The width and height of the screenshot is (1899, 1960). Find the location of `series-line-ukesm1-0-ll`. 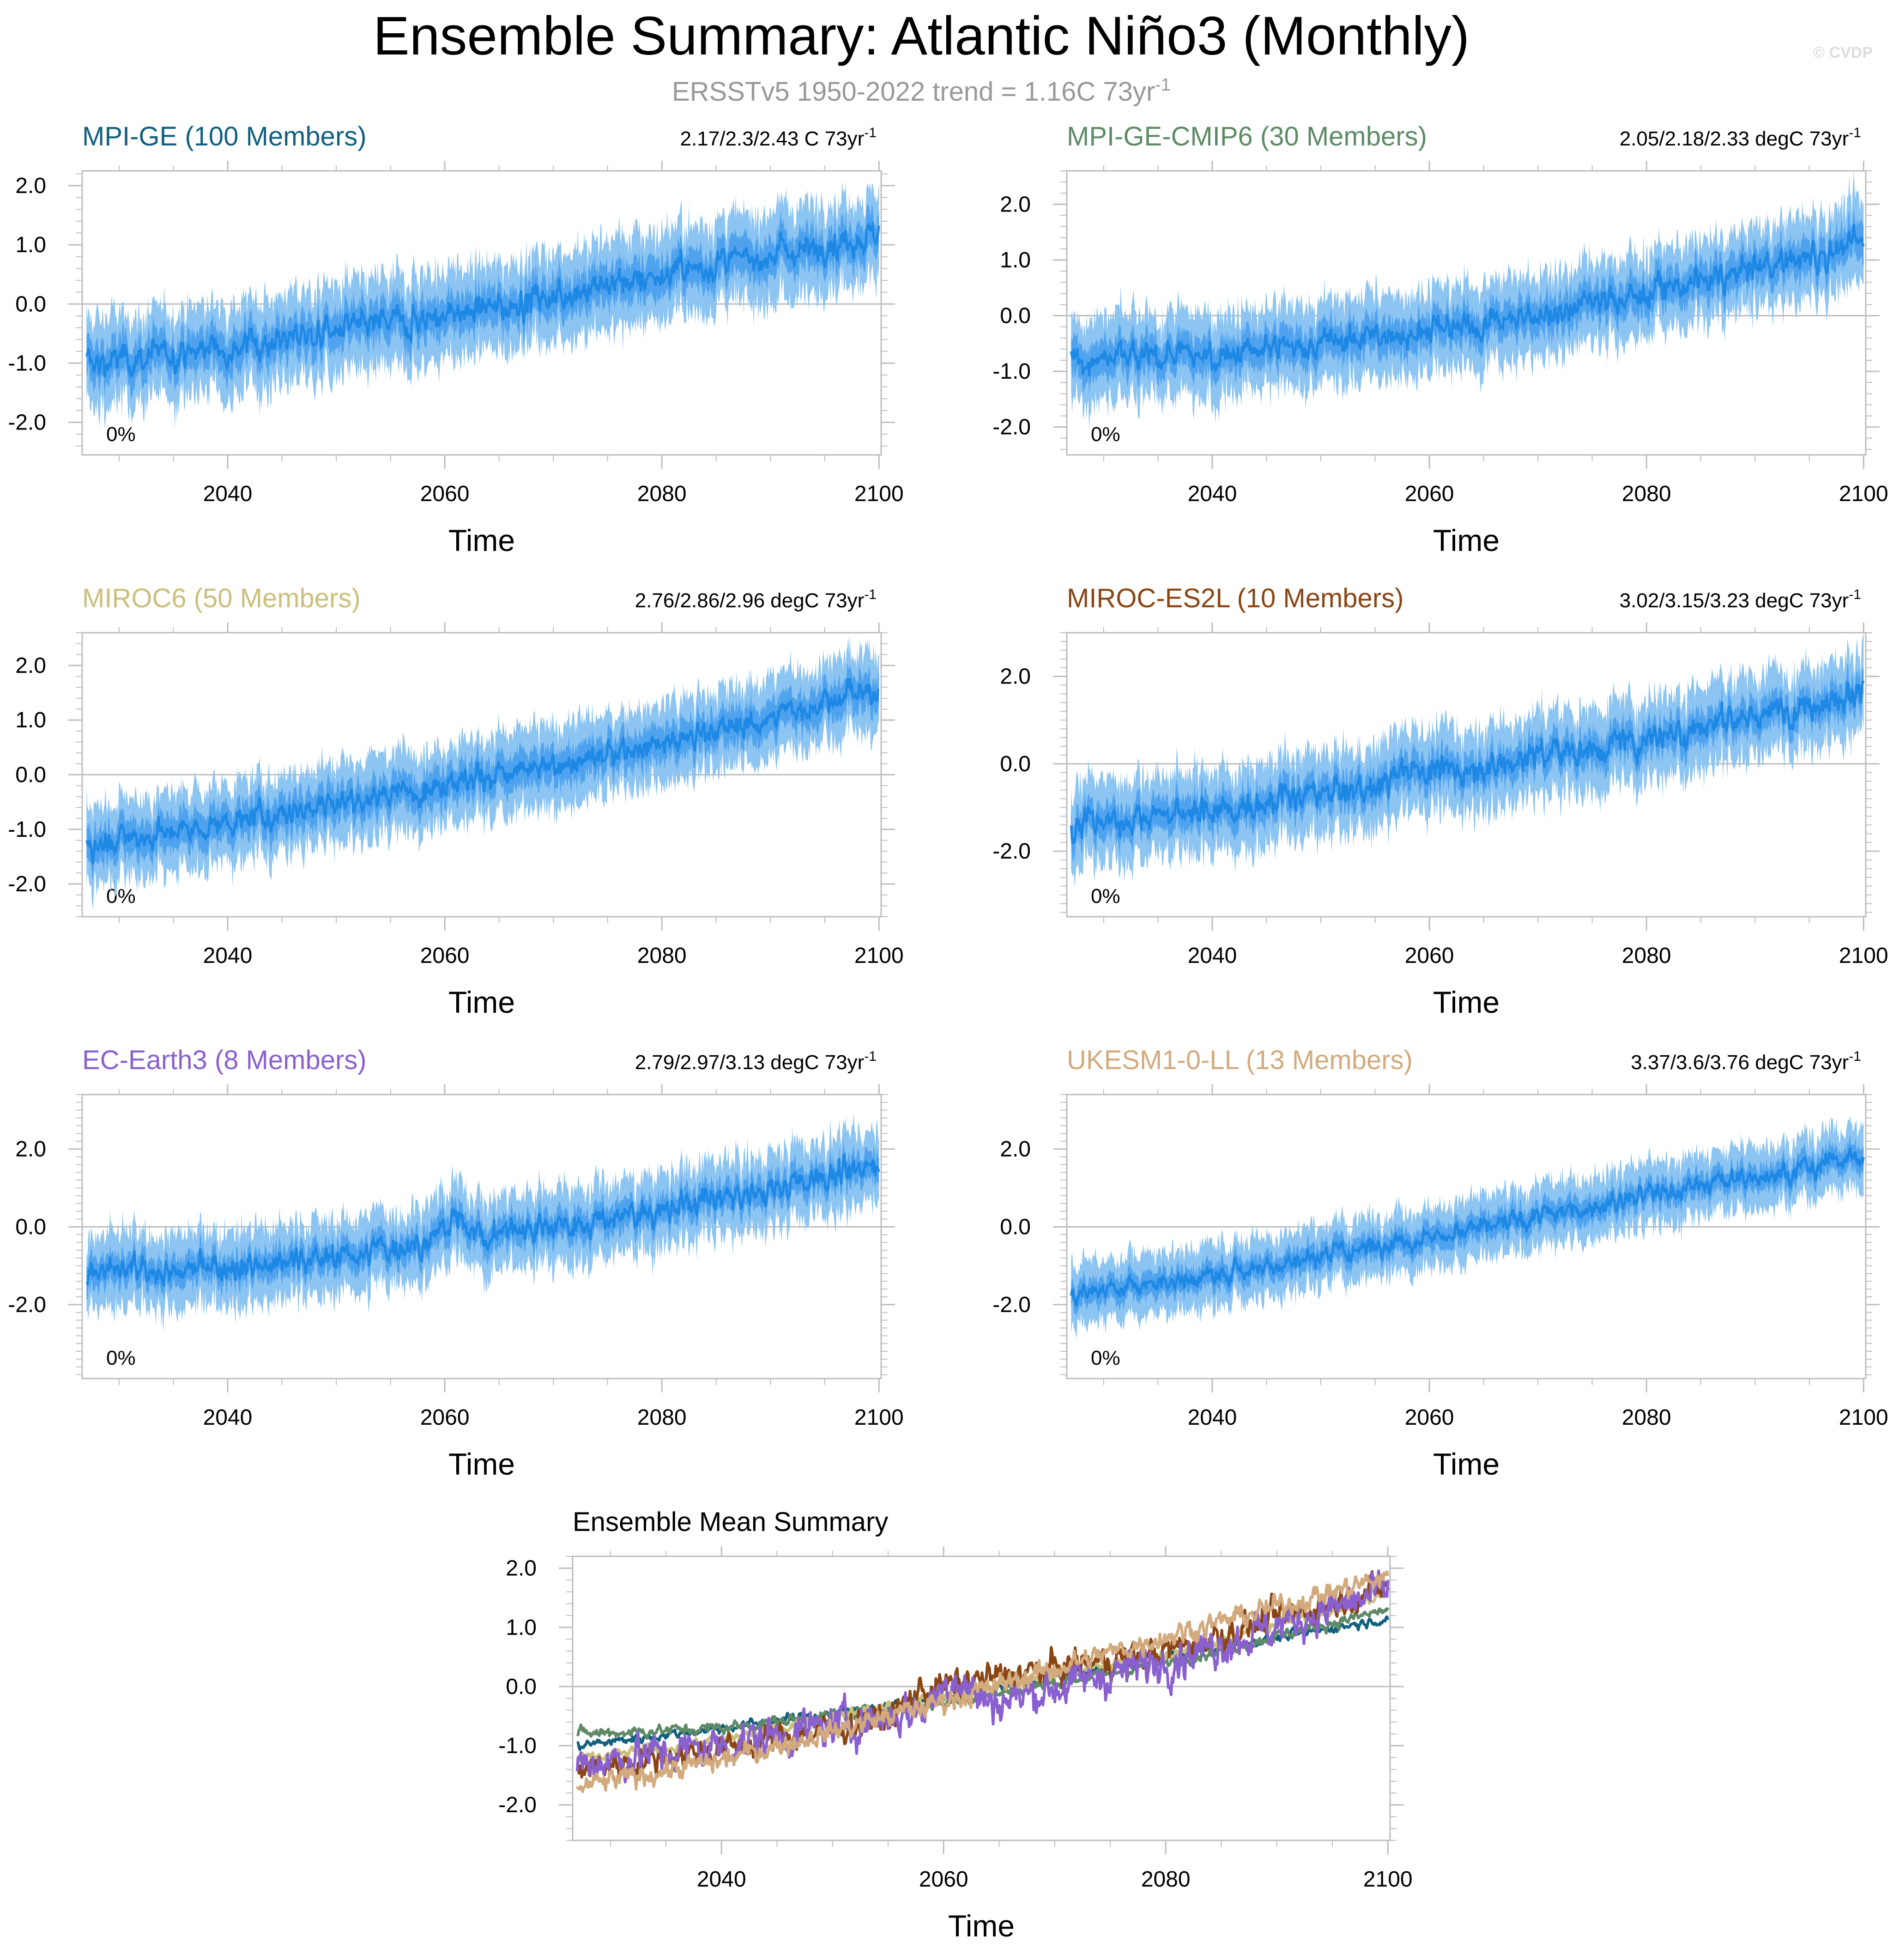

series-line-ukesm1-0-ll is located at coordinates (982, 1681).